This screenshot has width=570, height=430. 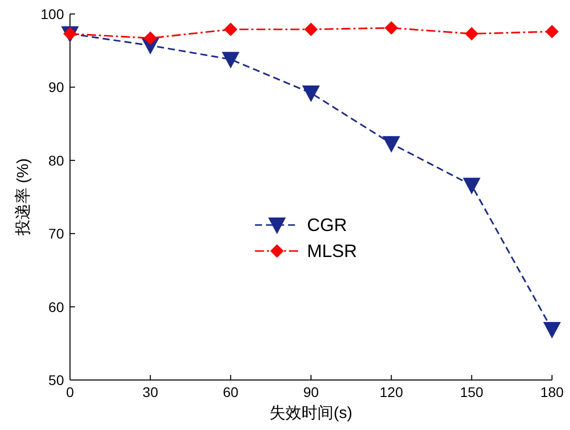 What do you see at coordinates (311, 413) in the screenshot?
I see `x-axis-title: 失效时间(s)` at bounding box center [311, 413].